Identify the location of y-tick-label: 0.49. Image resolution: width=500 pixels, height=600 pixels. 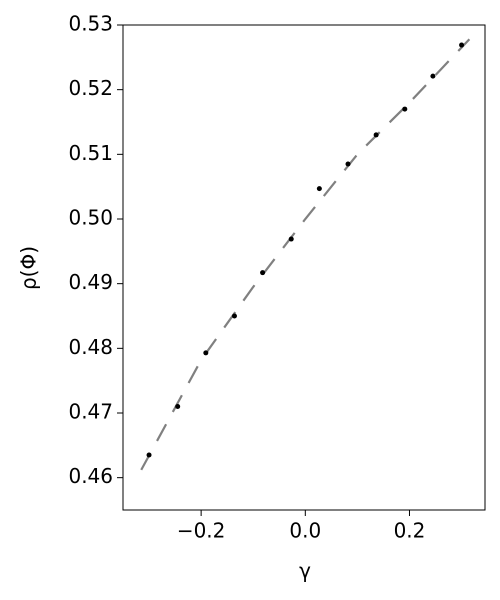
(90, 282).